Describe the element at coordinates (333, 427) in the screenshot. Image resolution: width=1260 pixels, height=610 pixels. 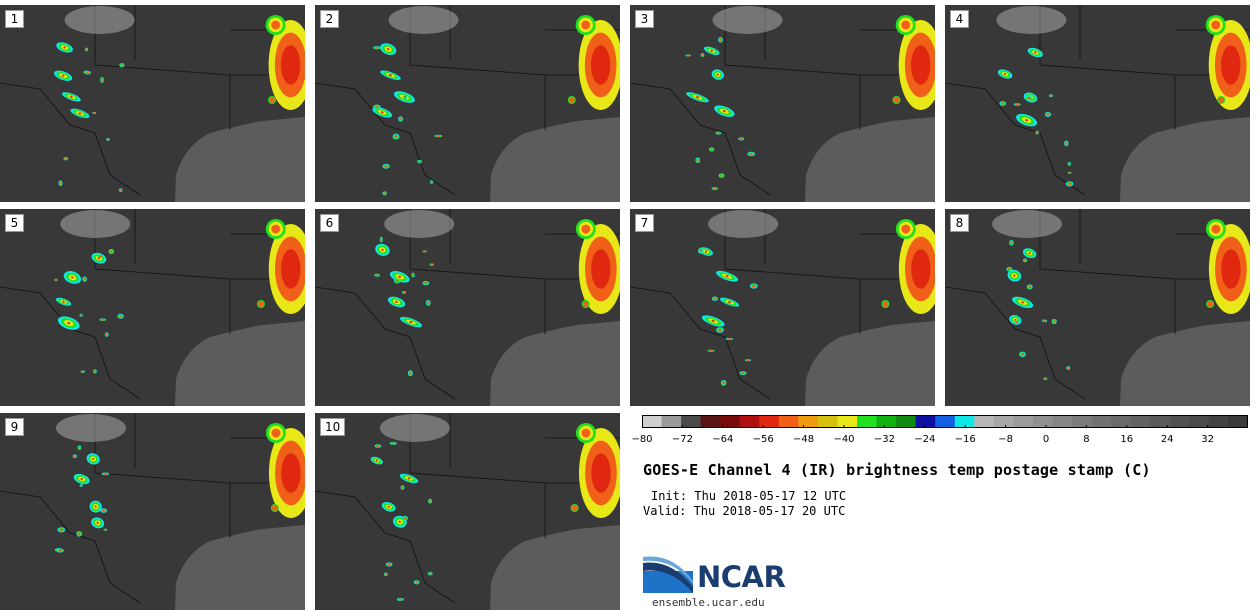
I see `panel-label: 10` at that location.